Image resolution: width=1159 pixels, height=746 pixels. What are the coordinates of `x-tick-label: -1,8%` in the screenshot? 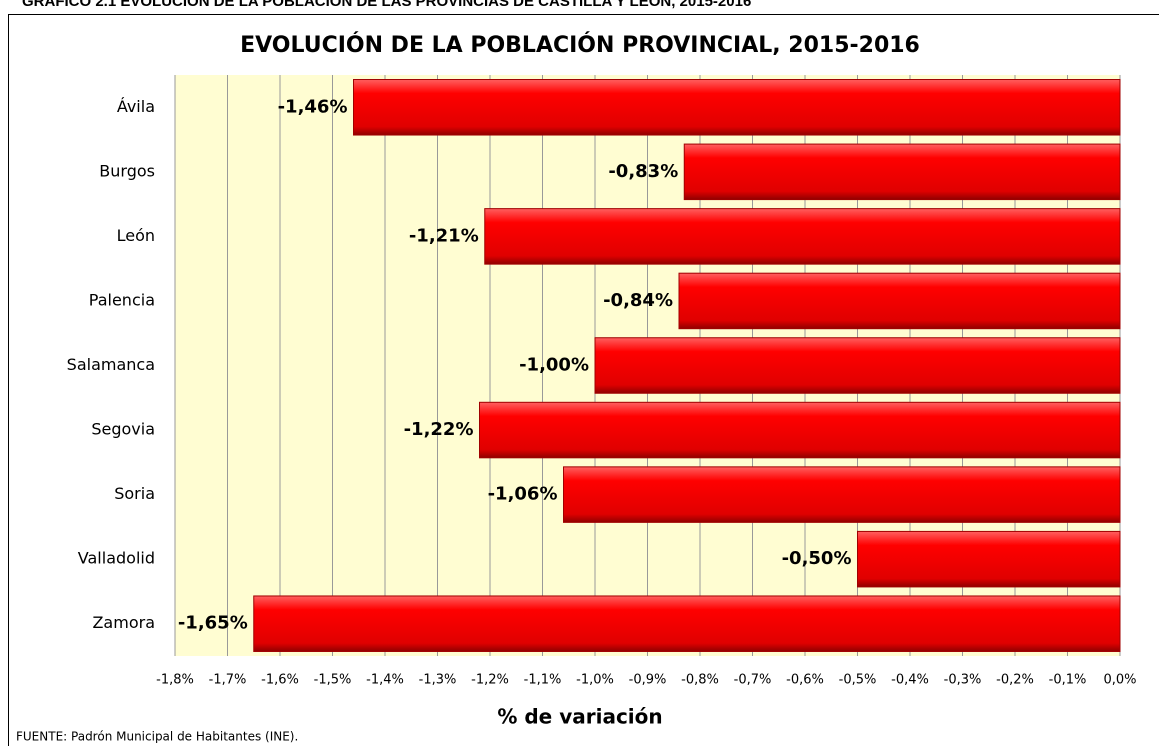 It's located at (175, 680).